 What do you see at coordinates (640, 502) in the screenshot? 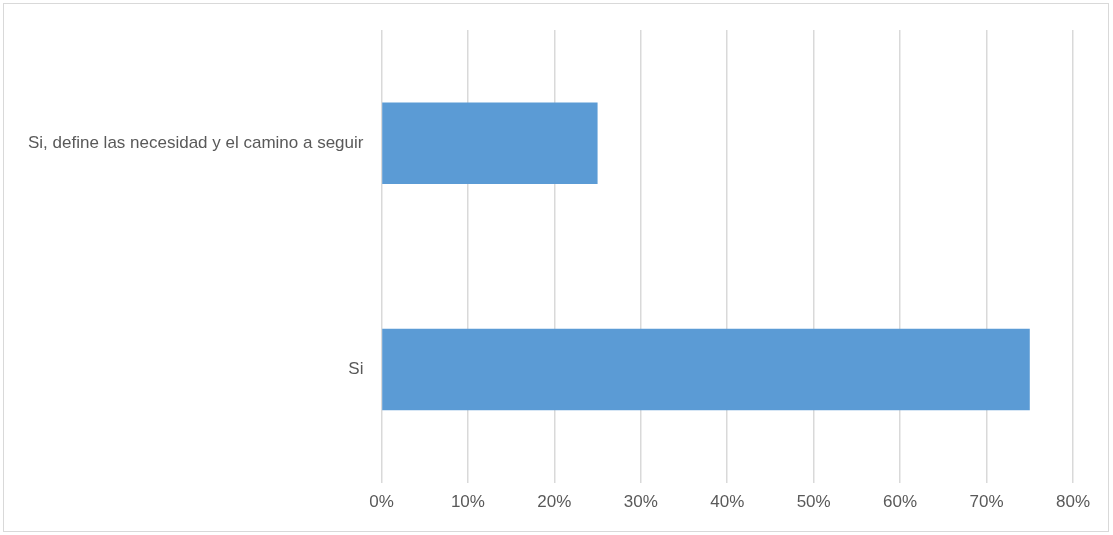
I see `x-tick-label: 30%` at bounding box center [640, 502].